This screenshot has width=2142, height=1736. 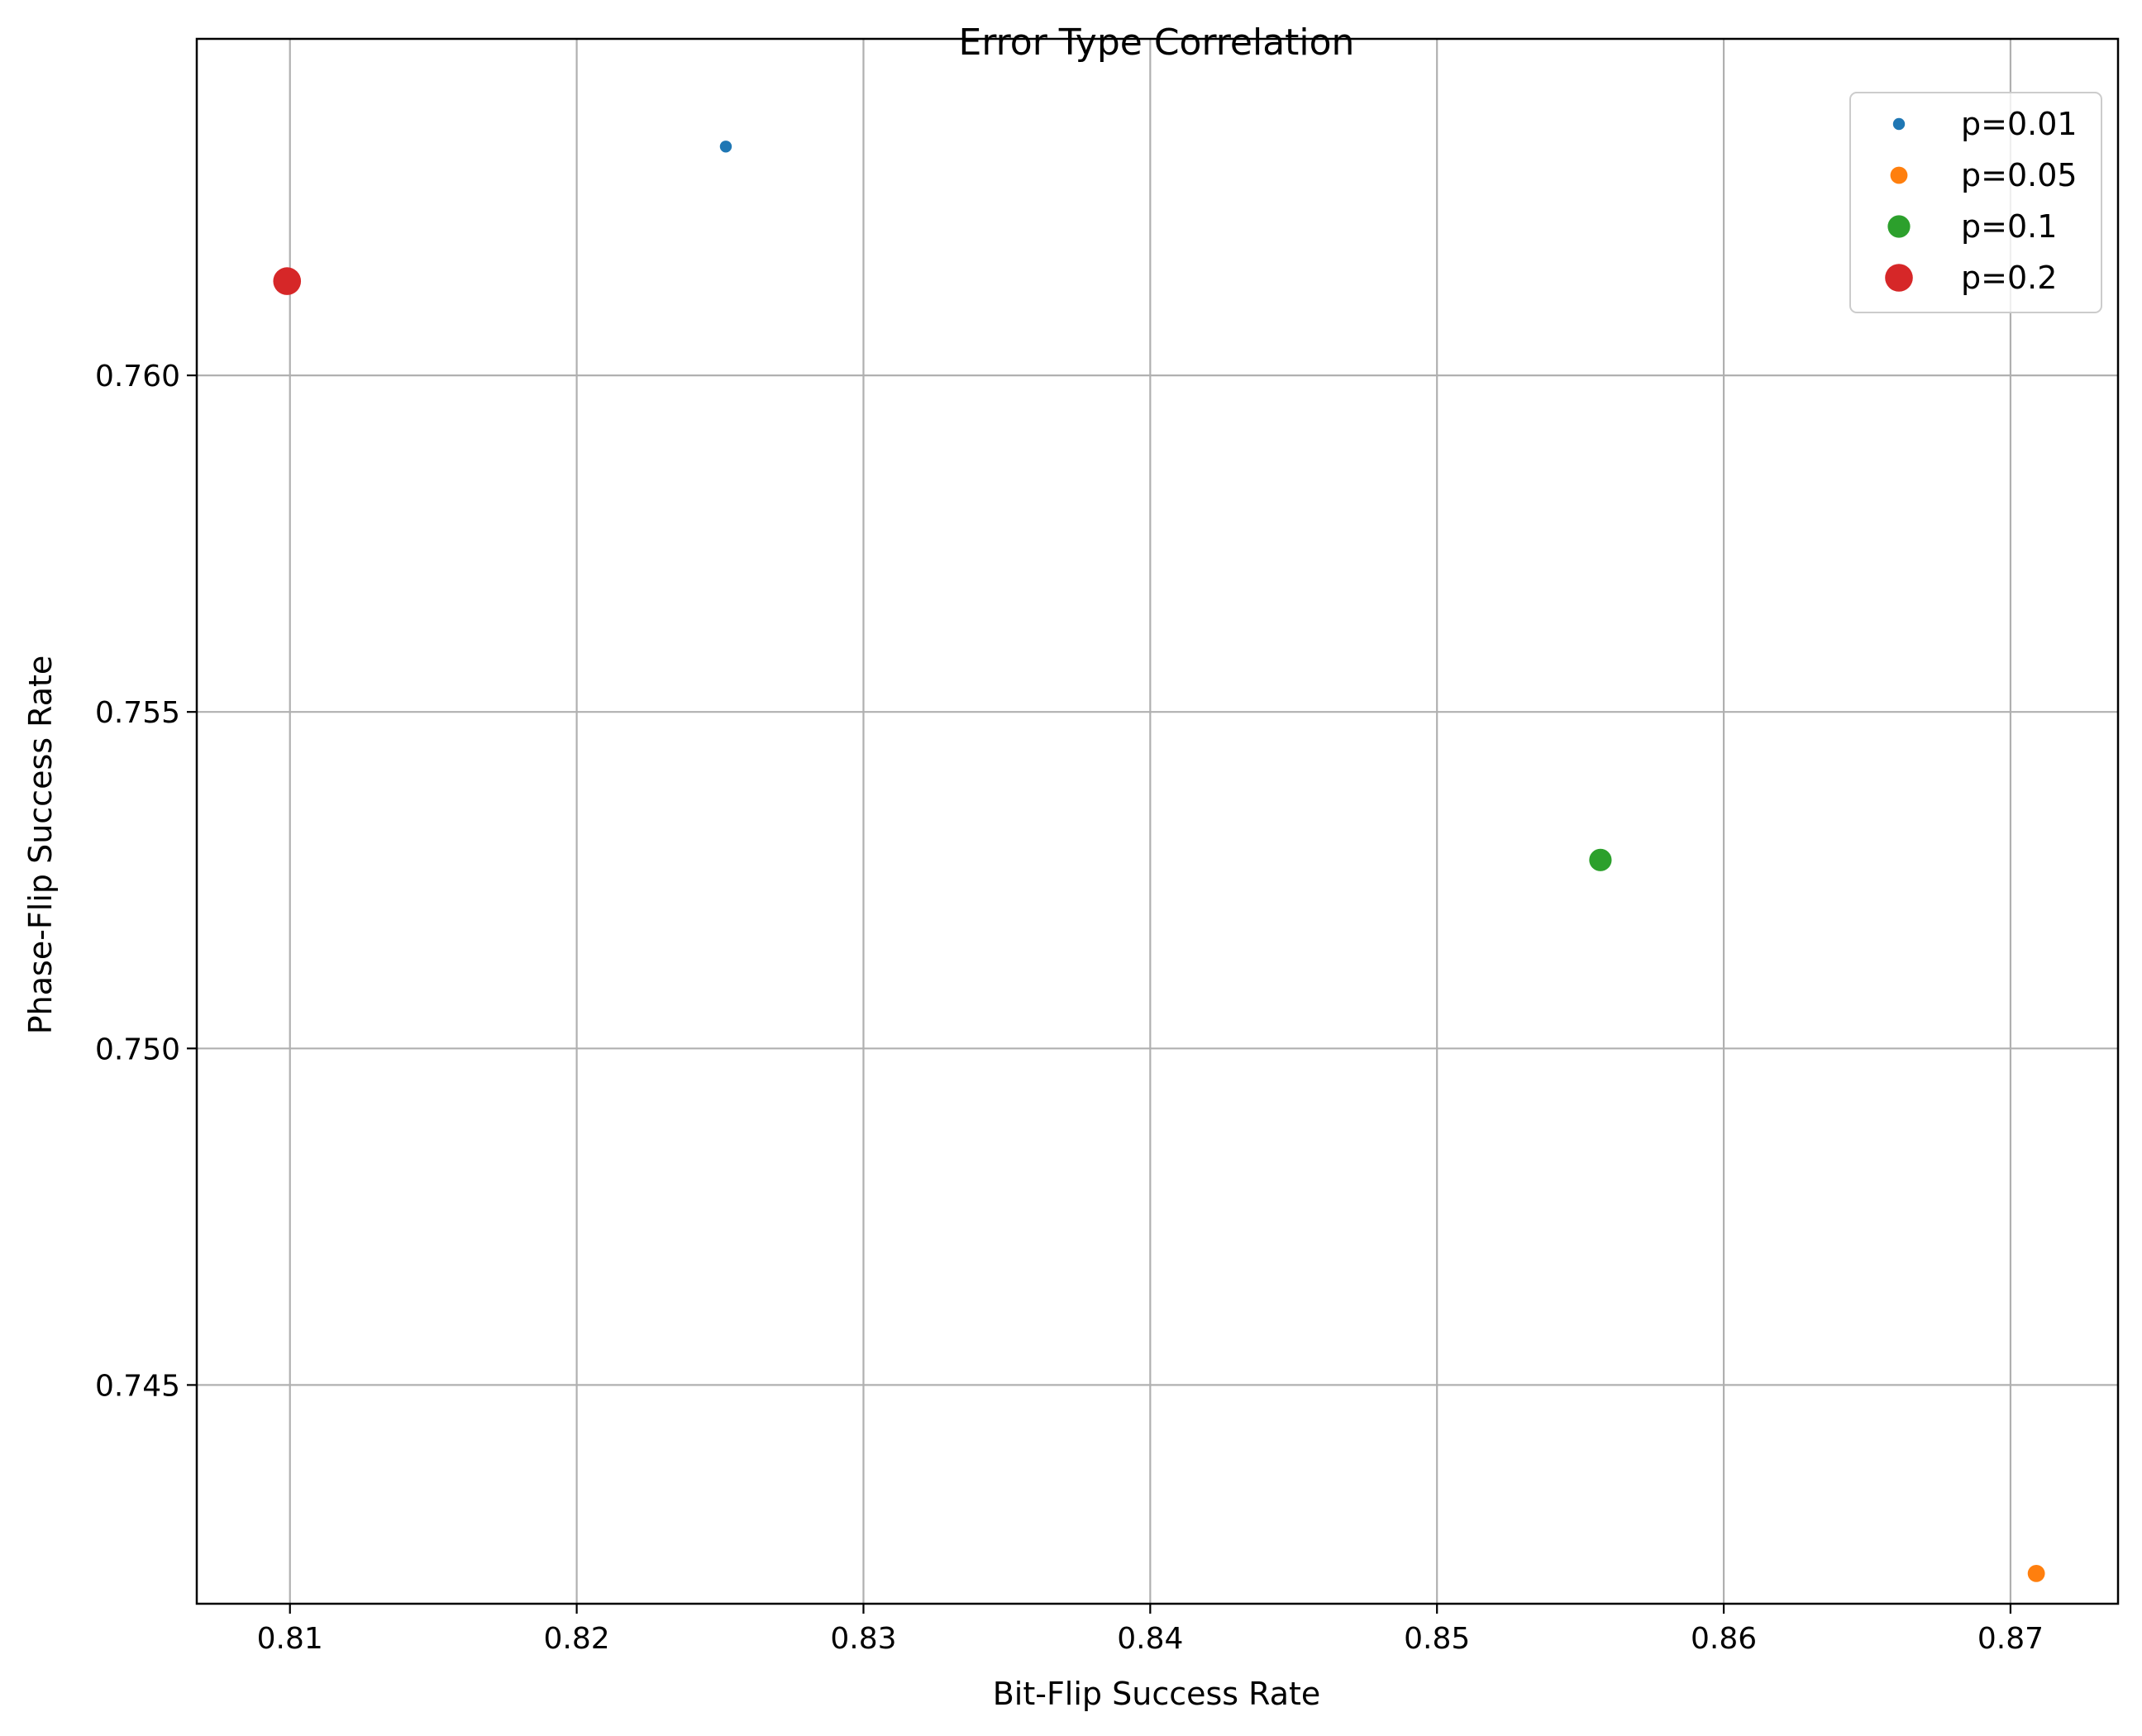 I want to click on data-point-p=0.05, so click(x=2036, y=1573).